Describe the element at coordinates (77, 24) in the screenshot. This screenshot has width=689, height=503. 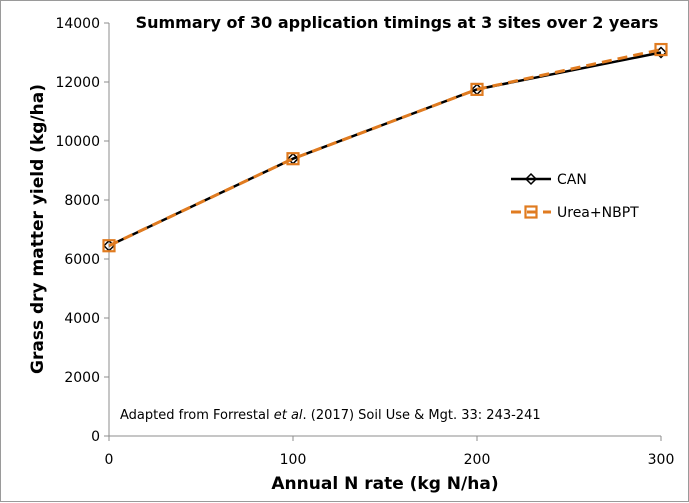
I see `y-tick-label: 14000` at that location.